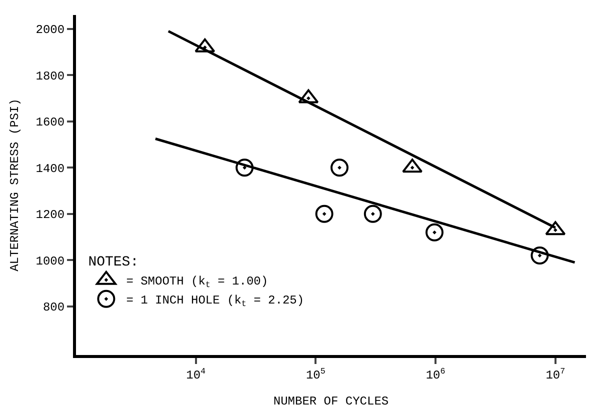 The width and height of the screenshot is (606, 418). I want to click on y-tick-label: 1400, so click(50, 169).